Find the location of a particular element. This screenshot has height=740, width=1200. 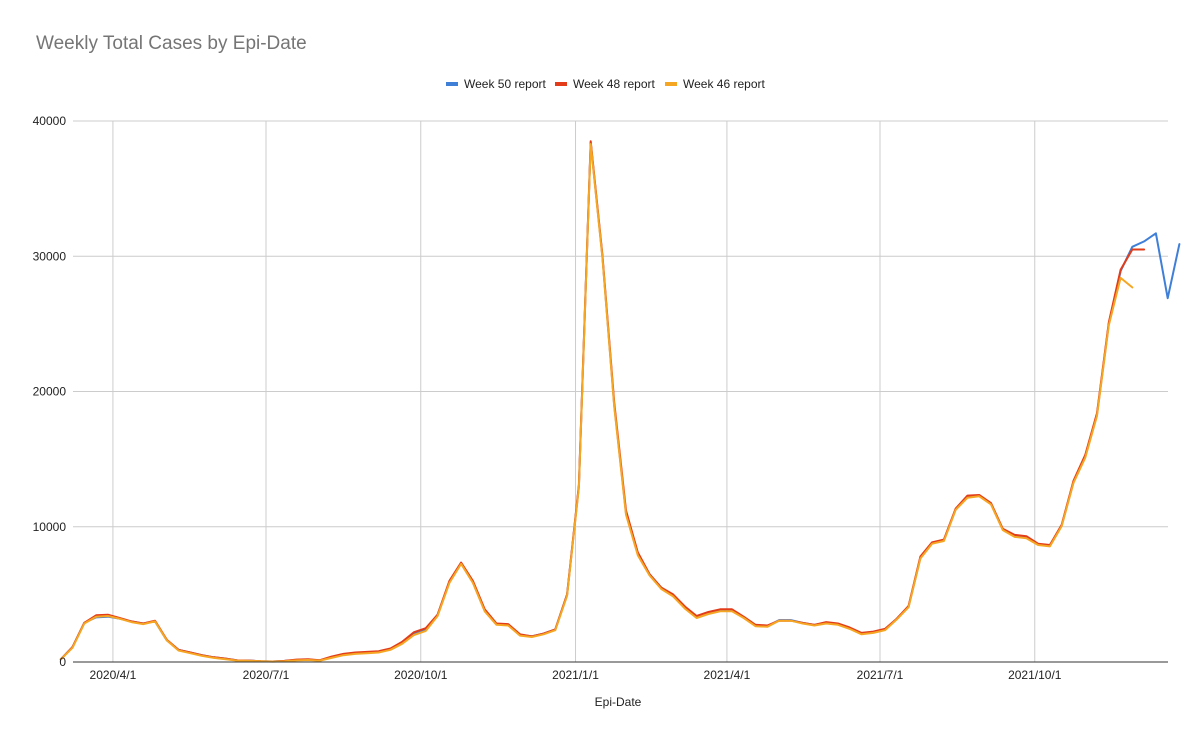

chart-title: Weekly Total Cases by Epi-Date is located at coordinates (171, 43).